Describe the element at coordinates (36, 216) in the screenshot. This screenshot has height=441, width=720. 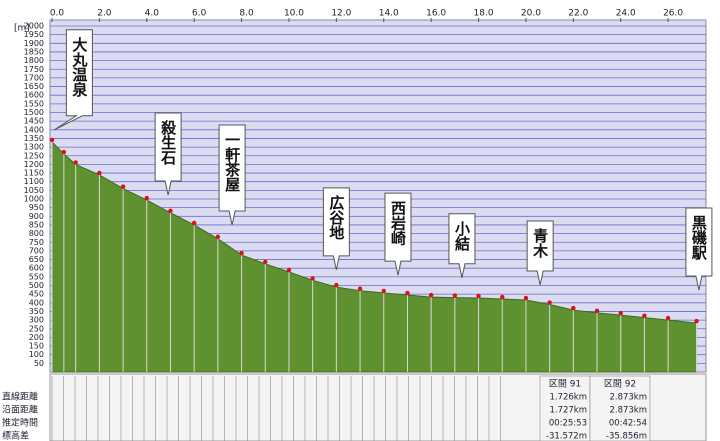
I see `y-tick-label: 900` at that location.